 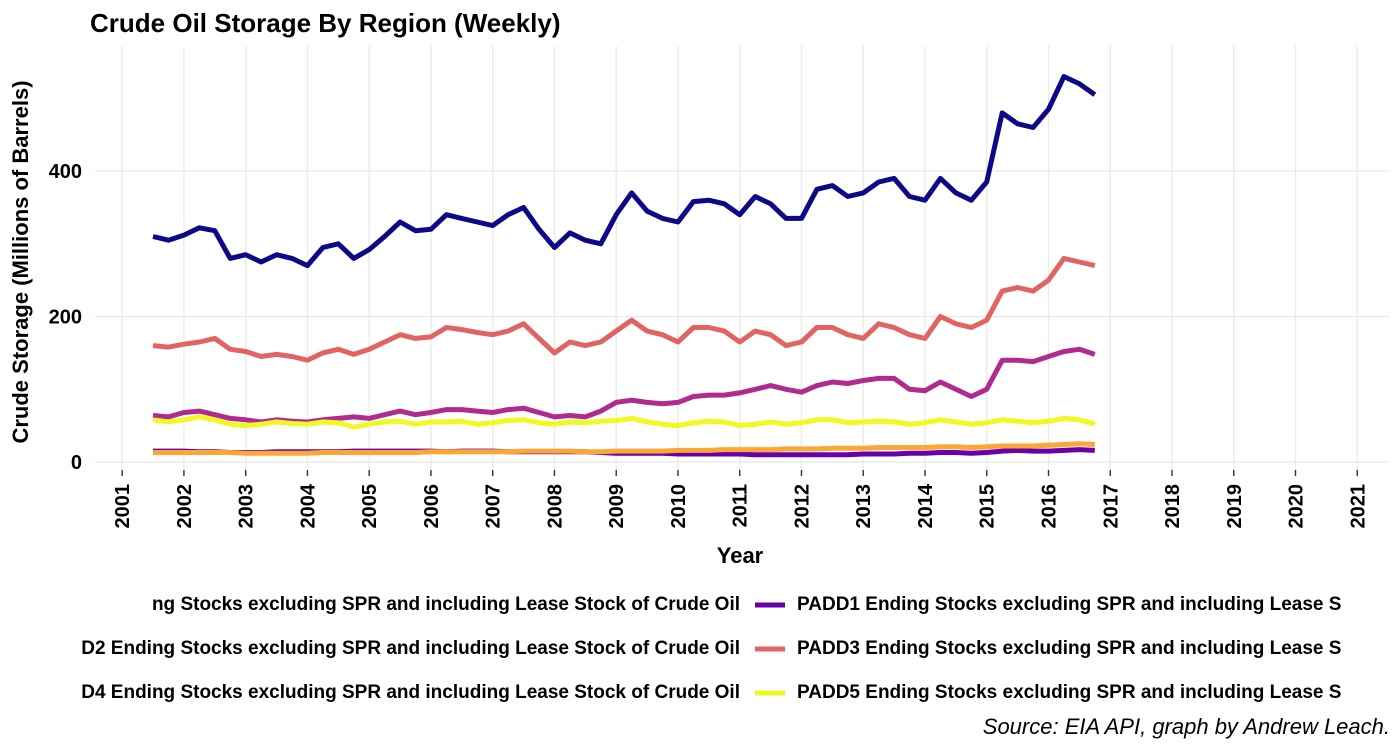 What do you see at coordinates (740, 555) in the screenshot?
I see `x-axis-label: Year` at bounding box center [740, 555].